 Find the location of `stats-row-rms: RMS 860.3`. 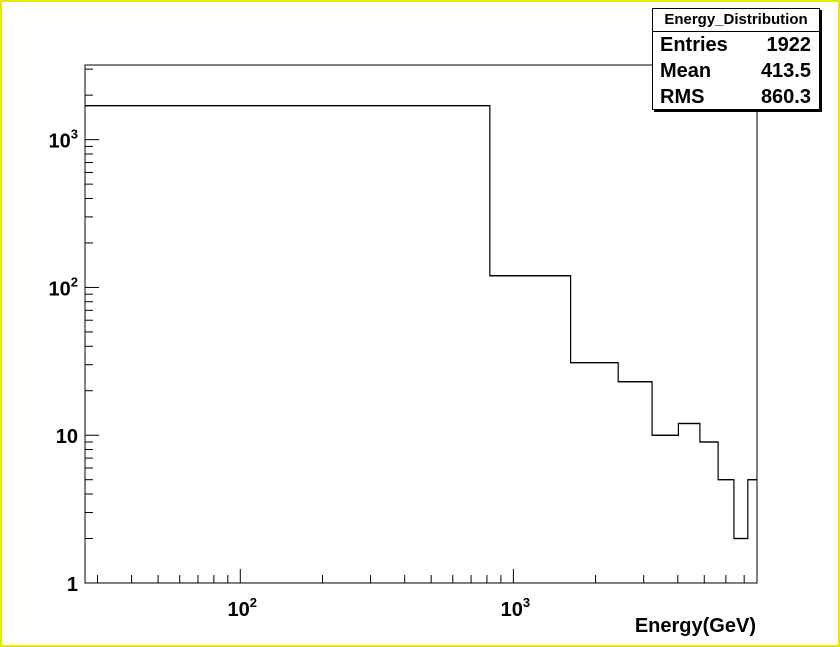

stats-row-rms: RMS 860.3 is located at coordinates (736, 97).